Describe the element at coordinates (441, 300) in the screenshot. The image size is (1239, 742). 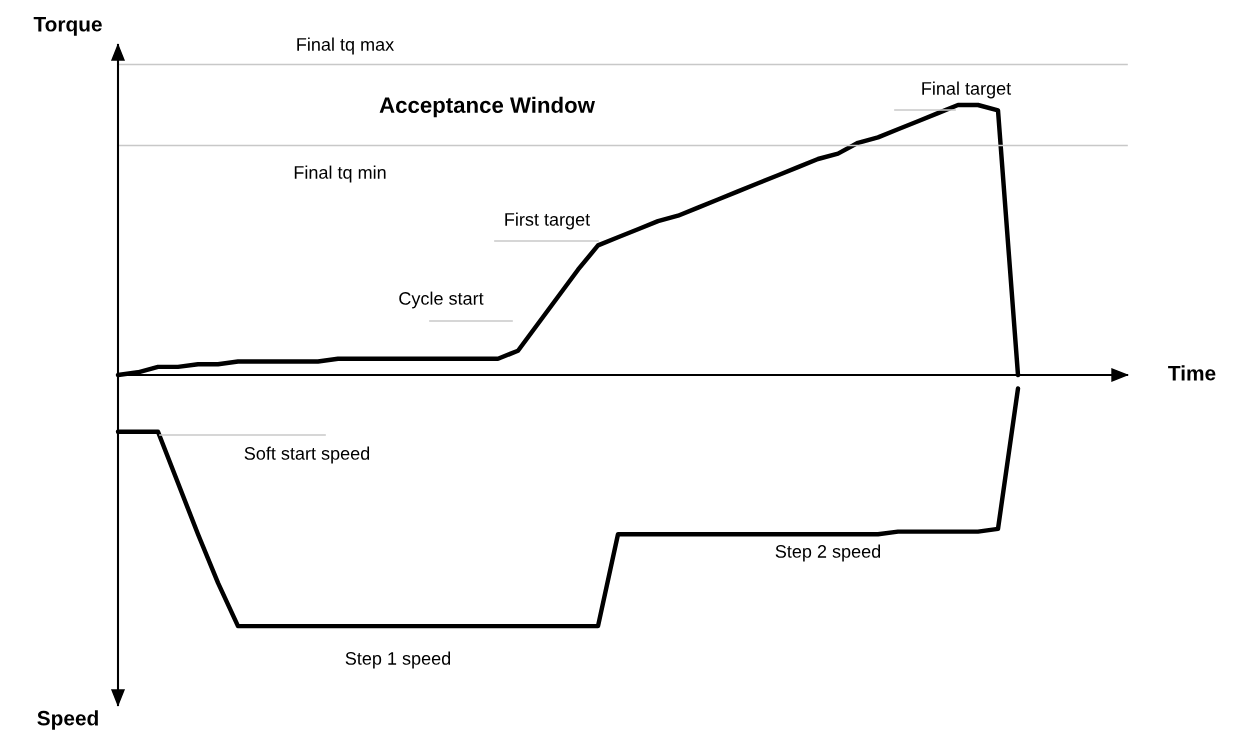
I see `annotation: Cycle start` at that location.